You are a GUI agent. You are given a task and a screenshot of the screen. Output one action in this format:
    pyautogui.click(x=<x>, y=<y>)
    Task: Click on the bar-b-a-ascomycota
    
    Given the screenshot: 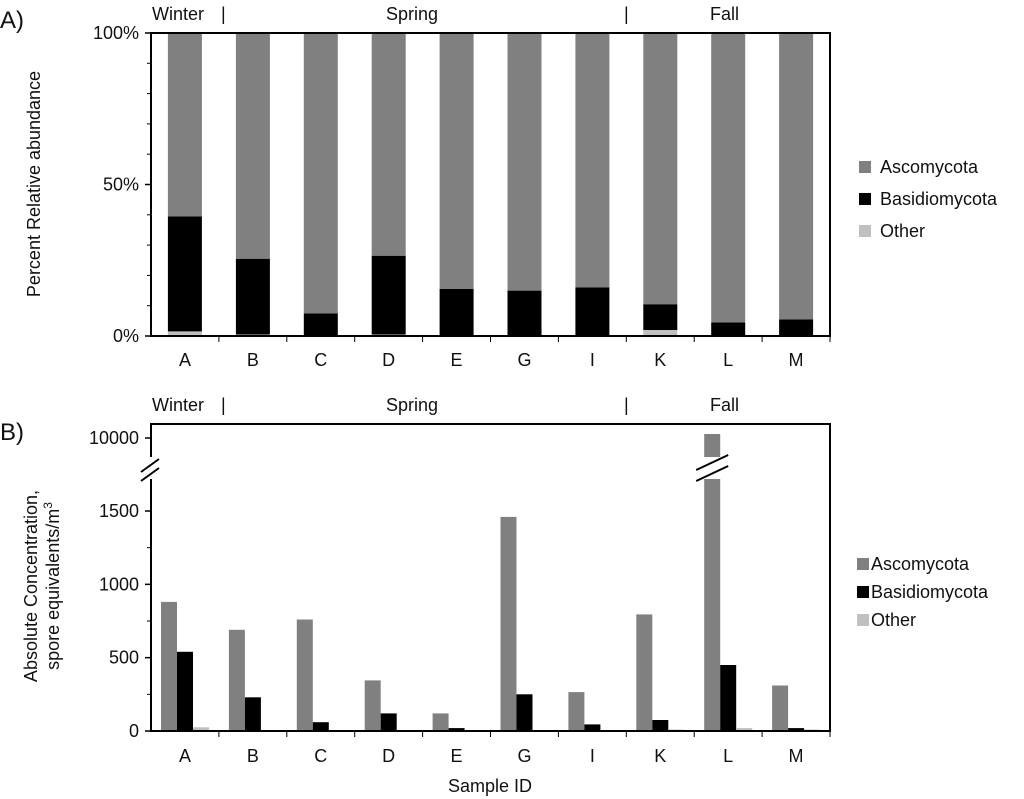 What is the action you would take?
    pyautogui.click(x=169, y=666)
    